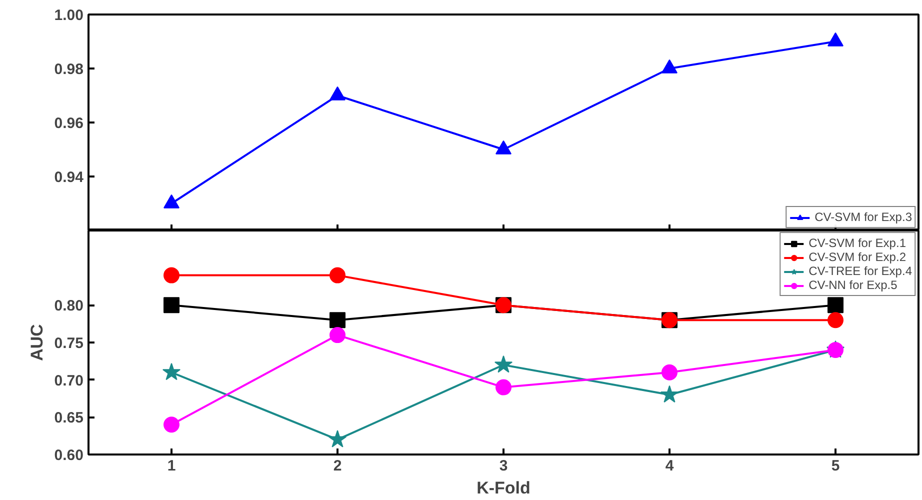  Describe the element at coordinates (69, 15) in the screenshot. I see `y-tick-label: 1.00` at that location.